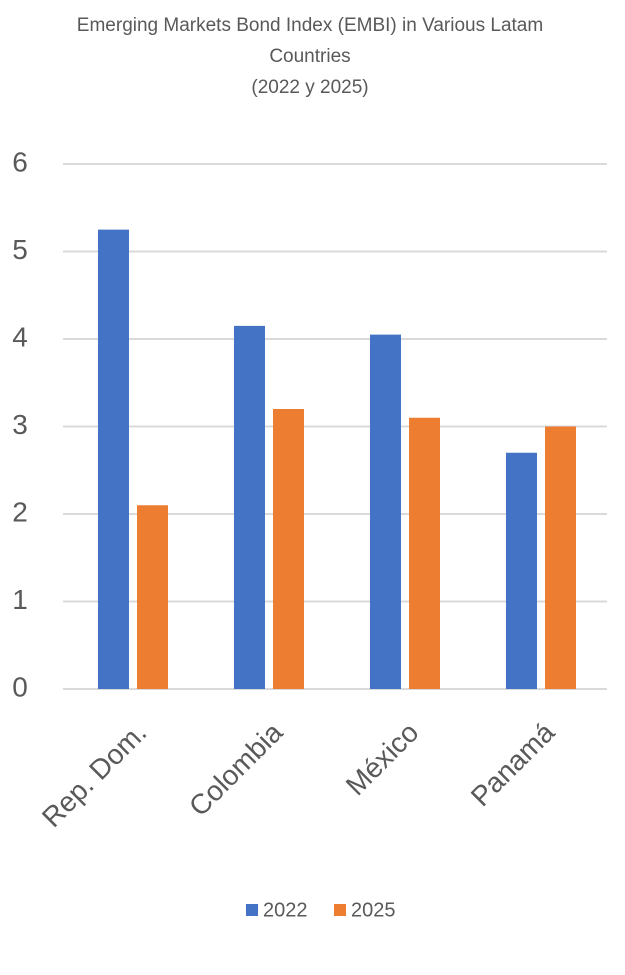 The image size is (625, 975). Describe the element at coordinates (513, 764) in the screenshot. I see `x-tick-label: Panamá` at that location.